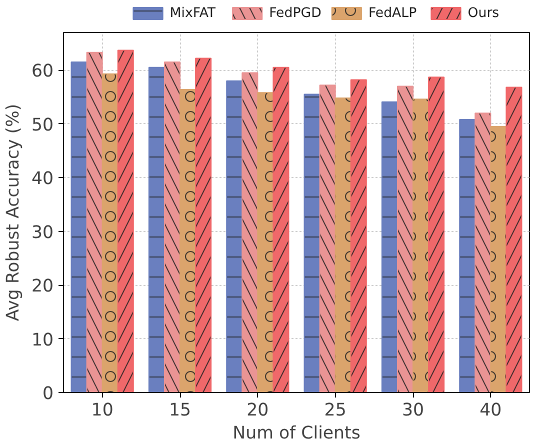  I want to click on y-tick-label: 30, so click(42, 232).